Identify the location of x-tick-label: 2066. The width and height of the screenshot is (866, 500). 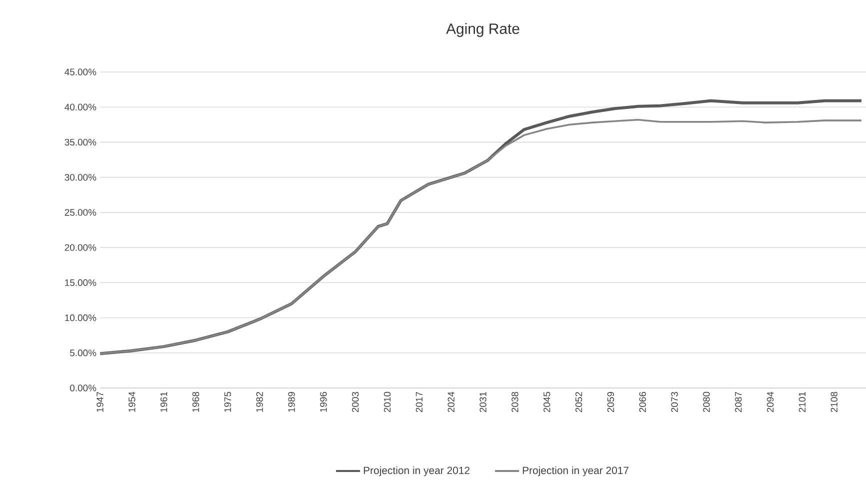
(642, 402).